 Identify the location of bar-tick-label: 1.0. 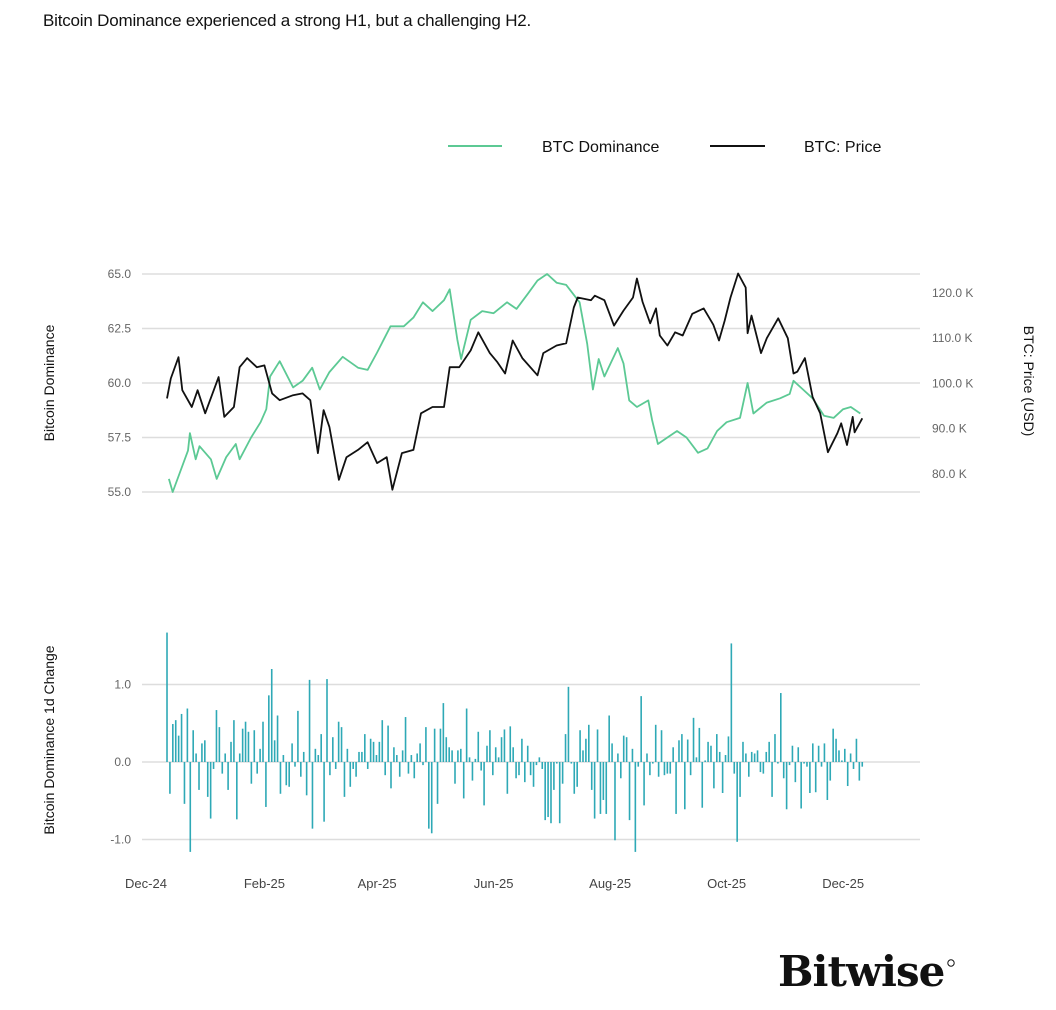
(122, 685).